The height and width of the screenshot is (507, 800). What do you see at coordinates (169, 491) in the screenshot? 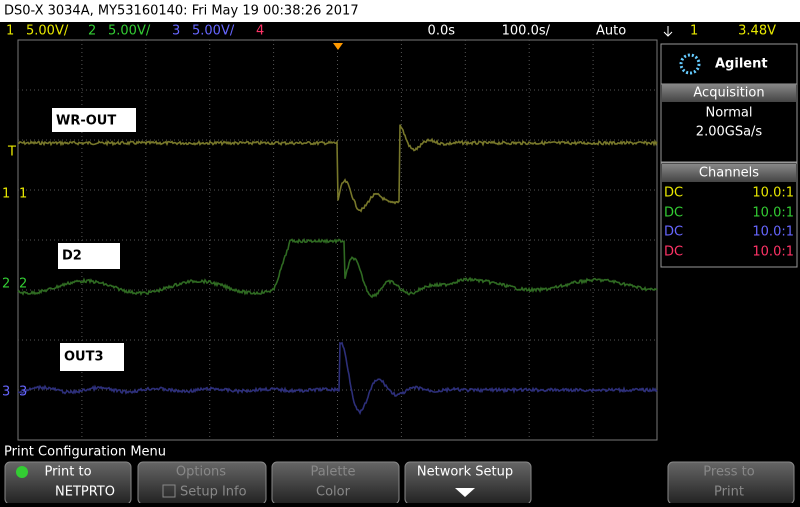
I see `checkbox` at bounding box center [169, 491].